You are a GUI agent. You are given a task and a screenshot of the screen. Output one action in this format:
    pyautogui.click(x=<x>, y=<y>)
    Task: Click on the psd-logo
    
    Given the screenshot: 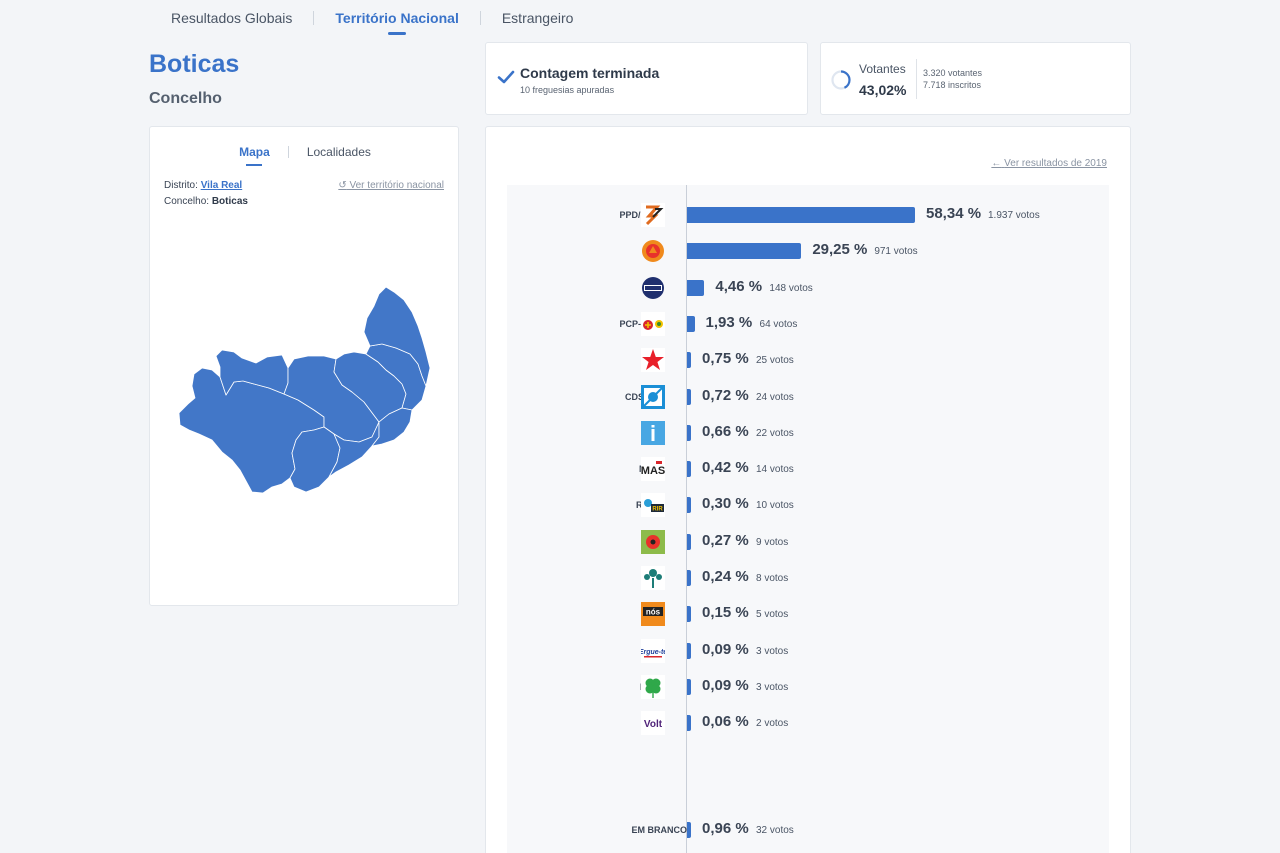 What is the action you would take?
    pyautogui.click(x=653, y=215)
    